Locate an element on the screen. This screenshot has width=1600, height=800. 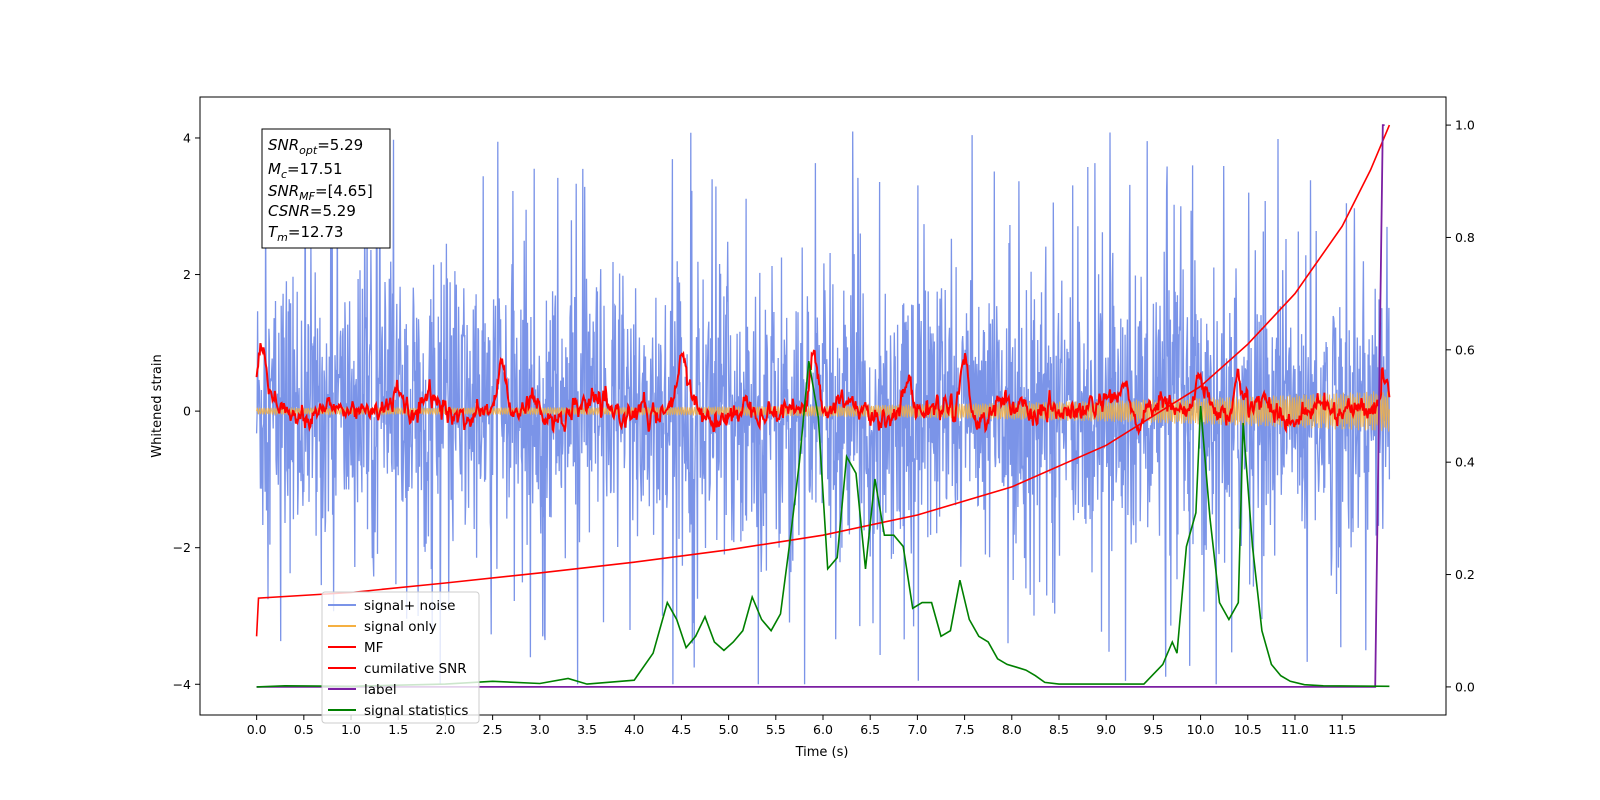
x-axis-label: Time (s) is located at coordinates (822, 752).